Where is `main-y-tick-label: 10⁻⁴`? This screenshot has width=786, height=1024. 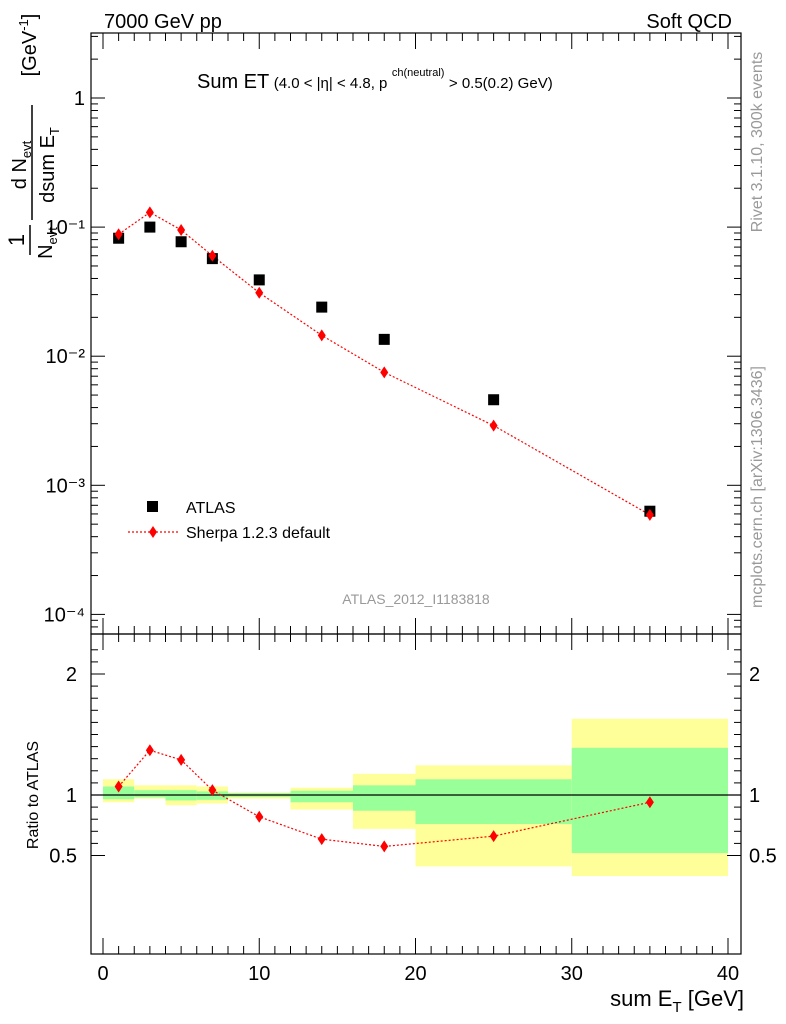 main-y-tick-label: 10⁻⁴ is located at coordinates (64, 615).